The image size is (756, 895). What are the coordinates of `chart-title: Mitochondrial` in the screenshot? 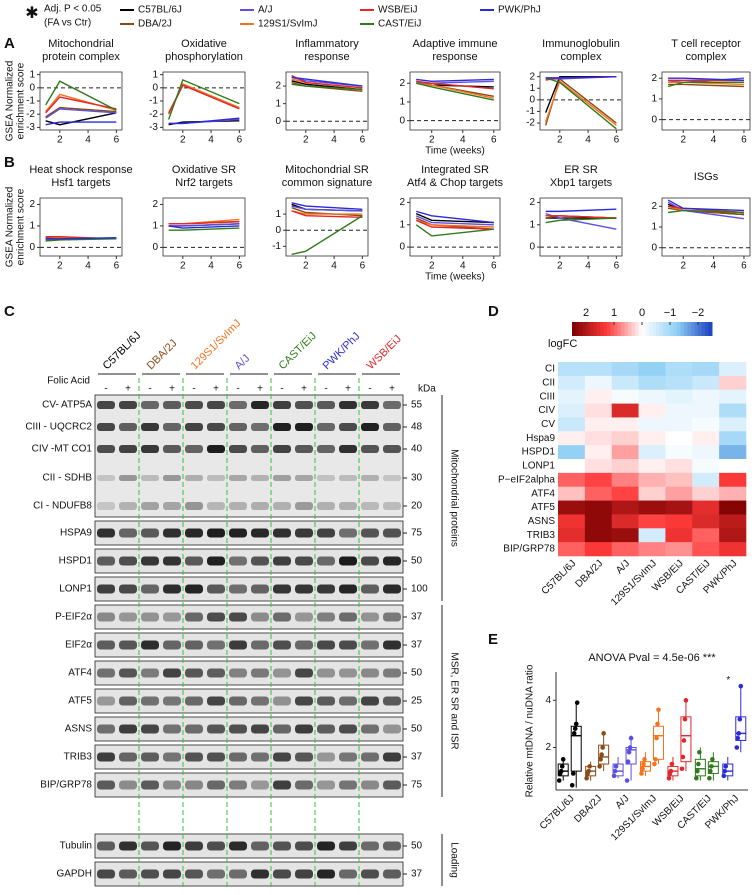 It's located at (80, 44).